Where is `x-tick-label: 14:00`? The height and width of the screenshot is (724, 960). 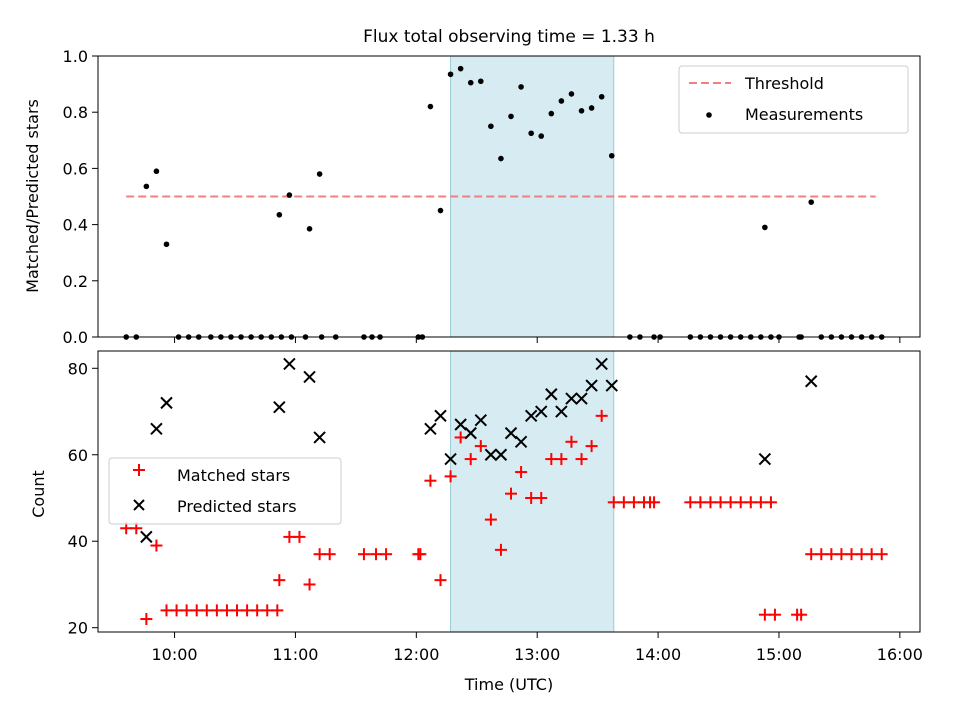 x-tick-label: 14:00 is located at coordinates (658, 654).